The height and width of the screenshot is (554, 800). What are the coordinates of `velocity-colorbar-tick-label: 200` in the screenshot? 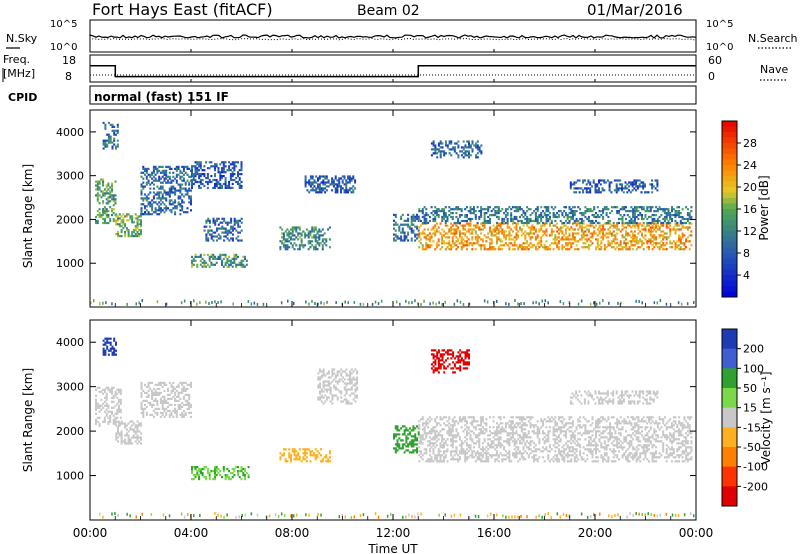 It's located at (753, 349).